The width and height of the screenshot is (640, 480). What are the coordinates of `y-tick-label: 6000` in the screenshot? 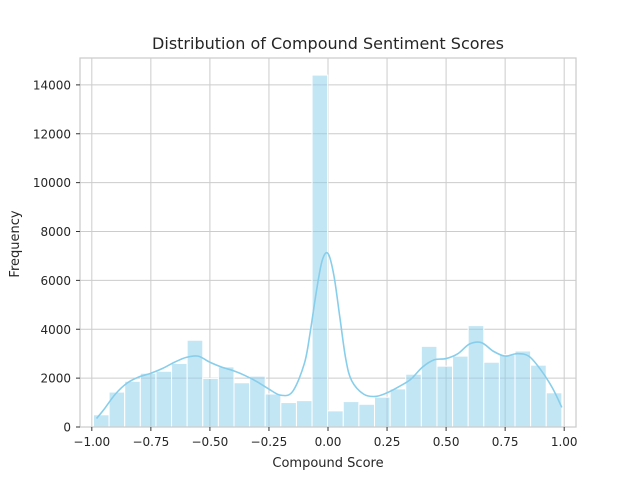 It's located at (55, 281).